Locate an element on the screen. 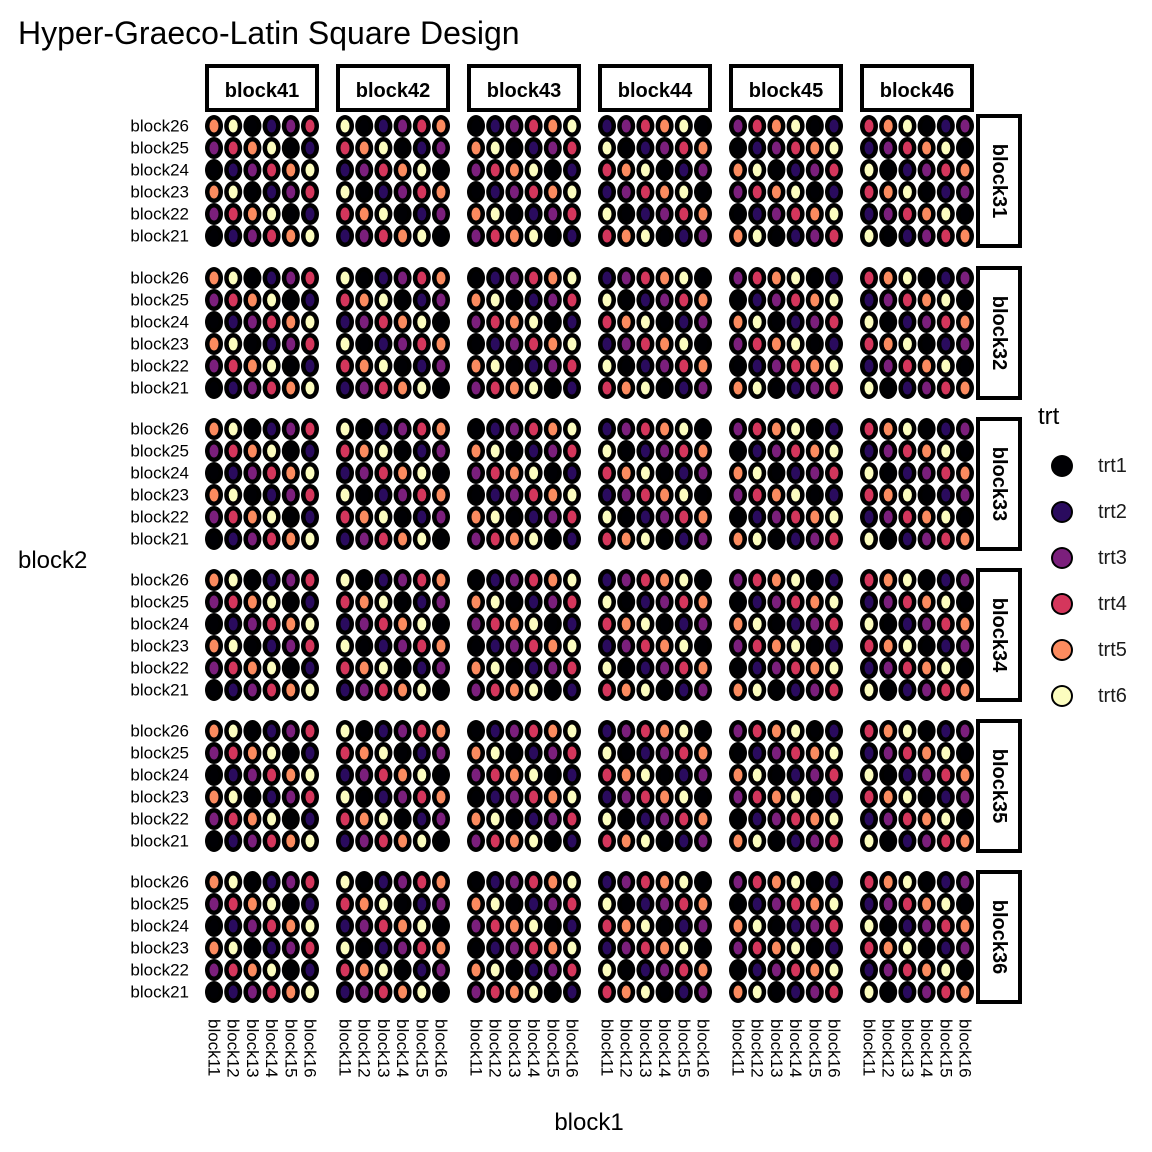  panel-block32-block43 is located at coordinates (524, 333).